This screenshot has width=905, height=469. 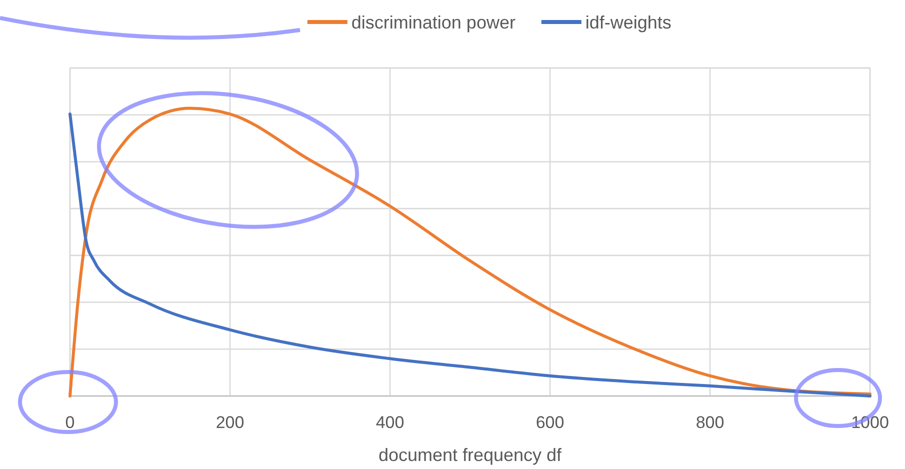 What do you see at coordinates (470, 455) in the screenshot?
I see `x-axis-title: document frequency df` at bounding box center [470, 455].